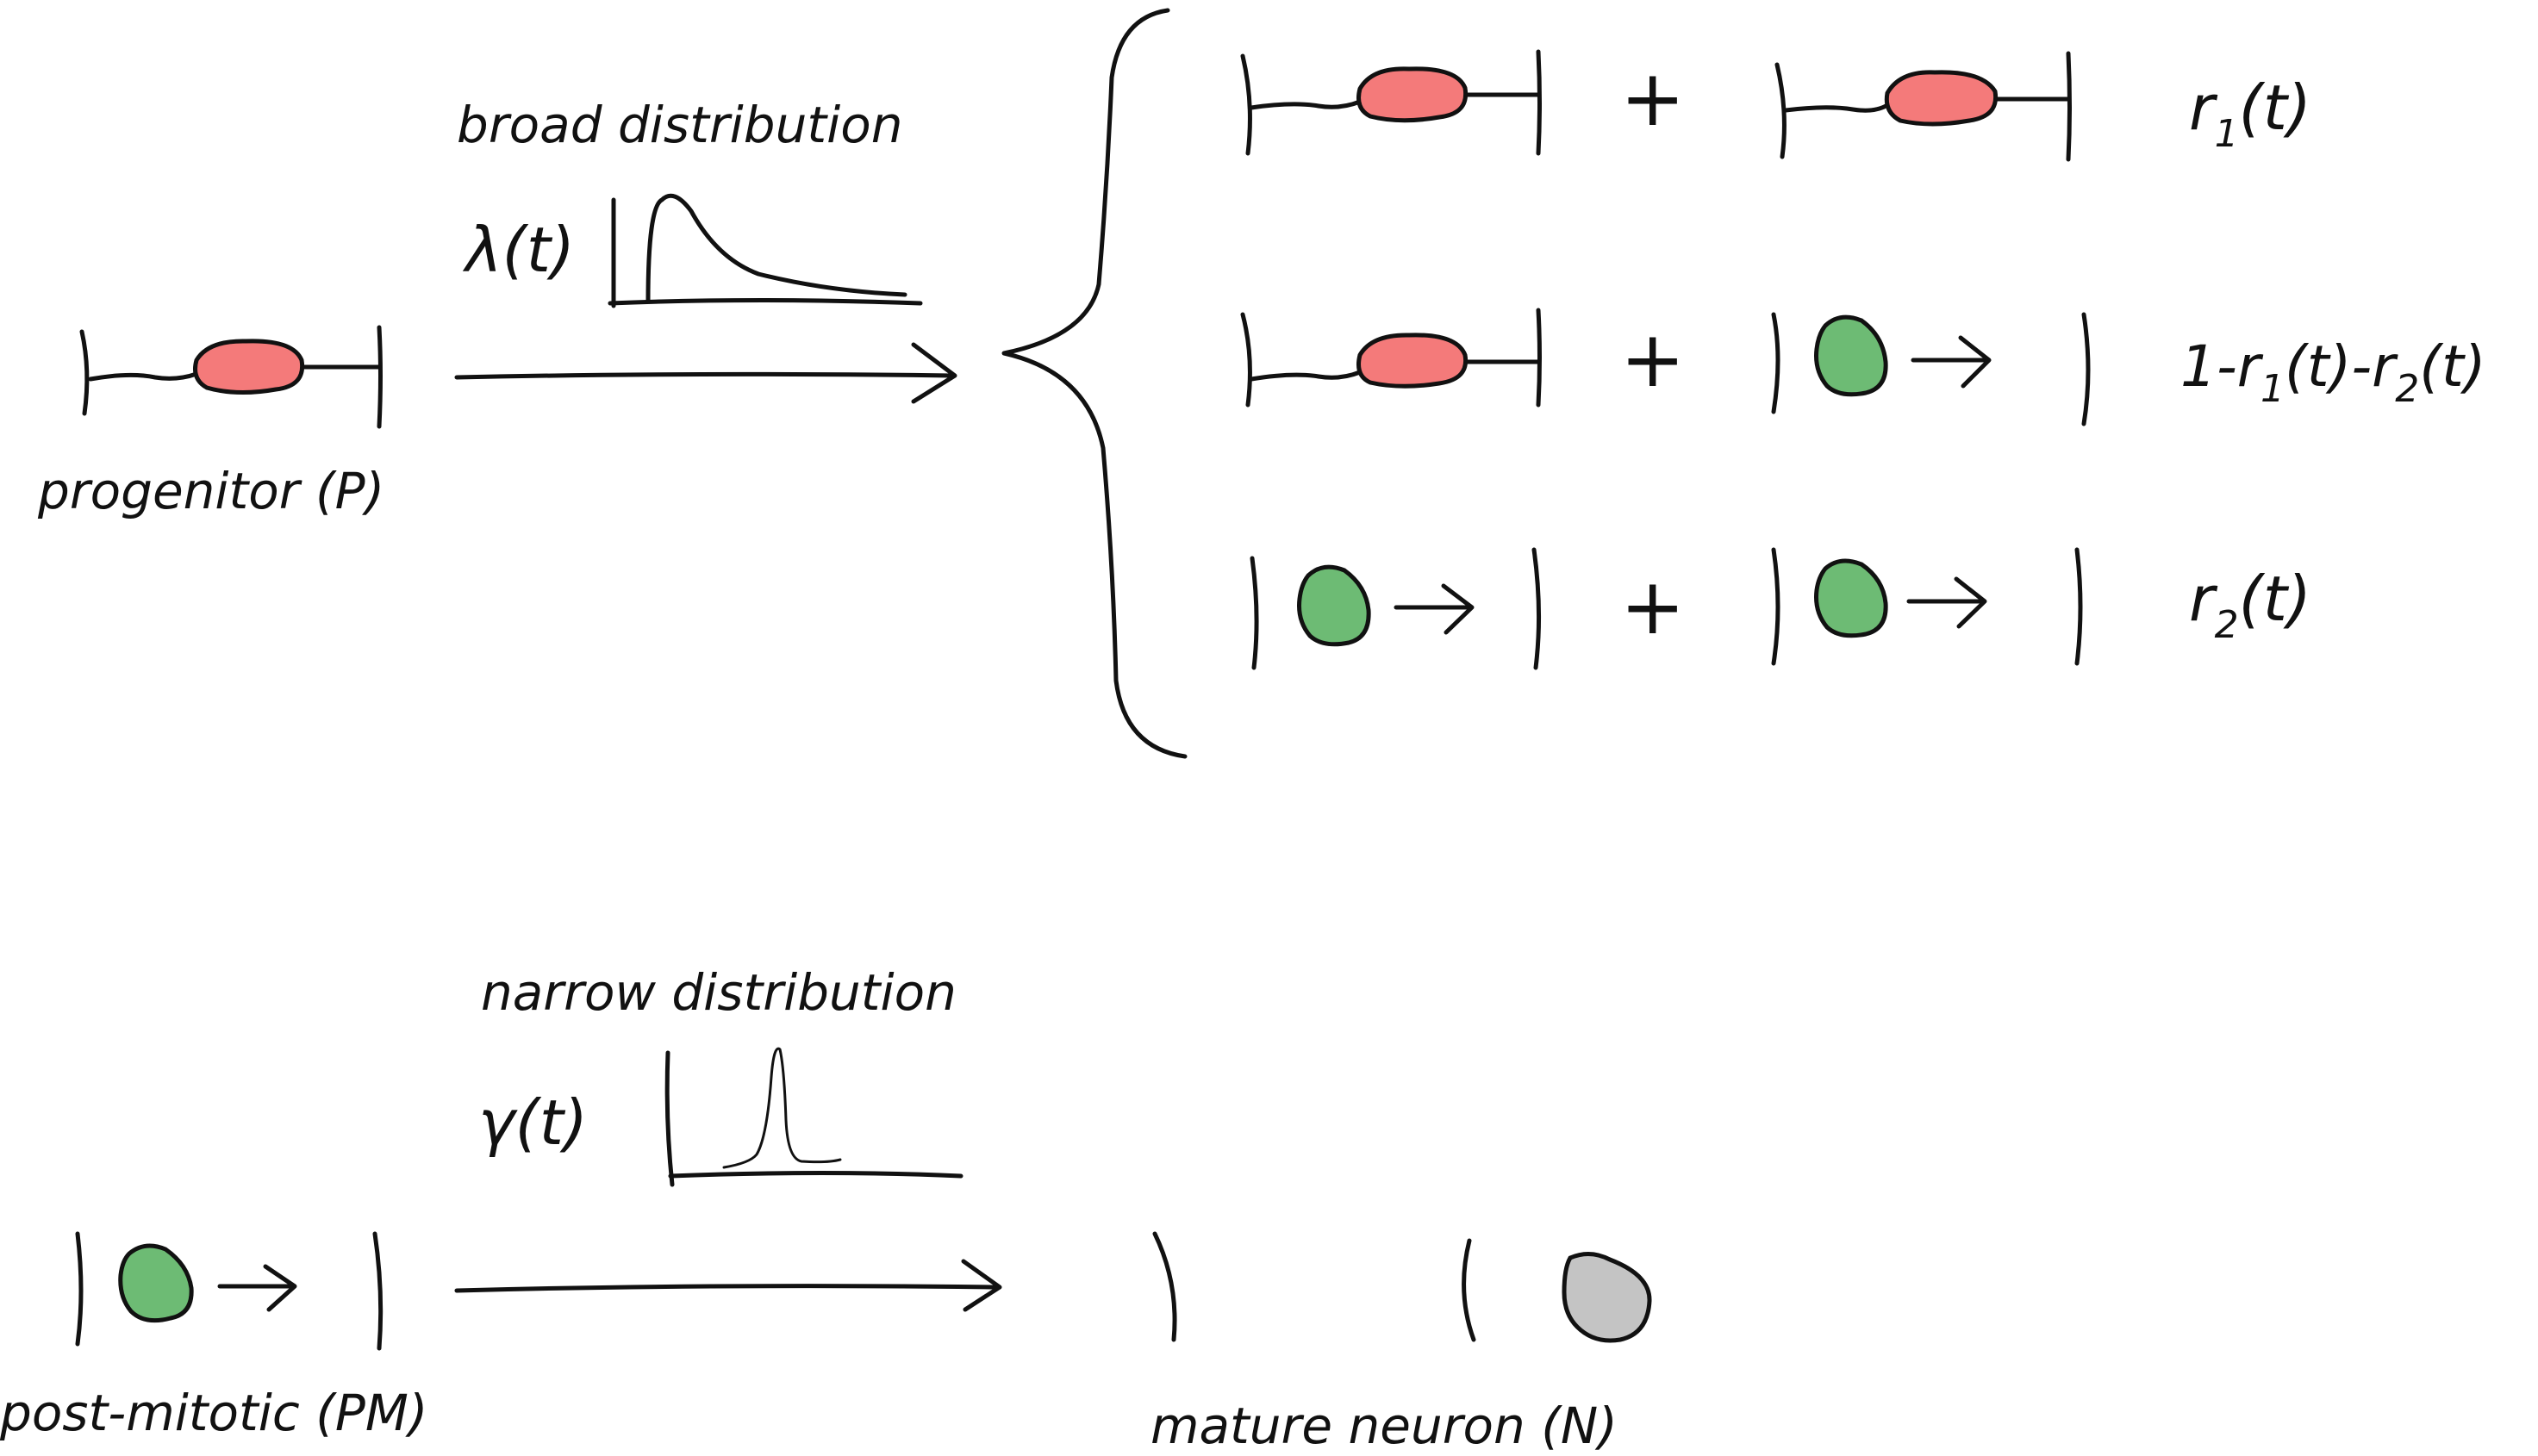  Describe the element at coordinates (2333, 372) in the screenshot. I see `outcome-probability-mixed: 1-r1(t)-r2(t)` at that location.